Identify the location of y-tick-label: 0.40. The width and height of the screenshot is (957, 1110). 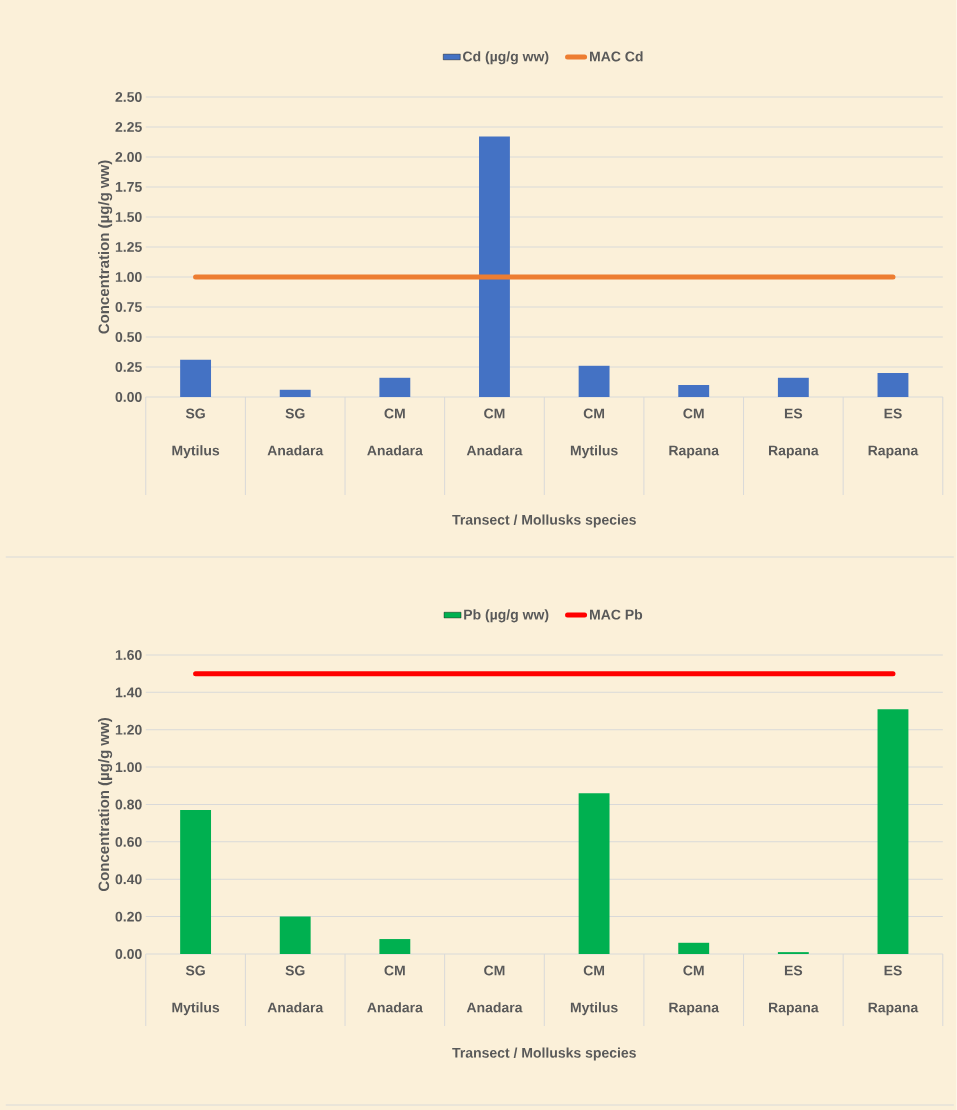
(128, 879).